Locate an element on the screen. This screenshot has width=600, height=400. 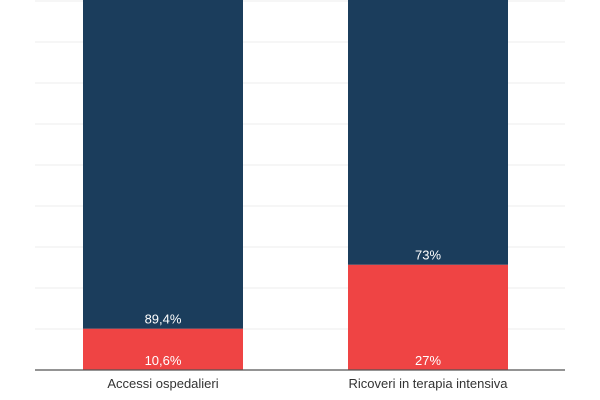
data-label: 10,6% is located at coordinates (163, 360).